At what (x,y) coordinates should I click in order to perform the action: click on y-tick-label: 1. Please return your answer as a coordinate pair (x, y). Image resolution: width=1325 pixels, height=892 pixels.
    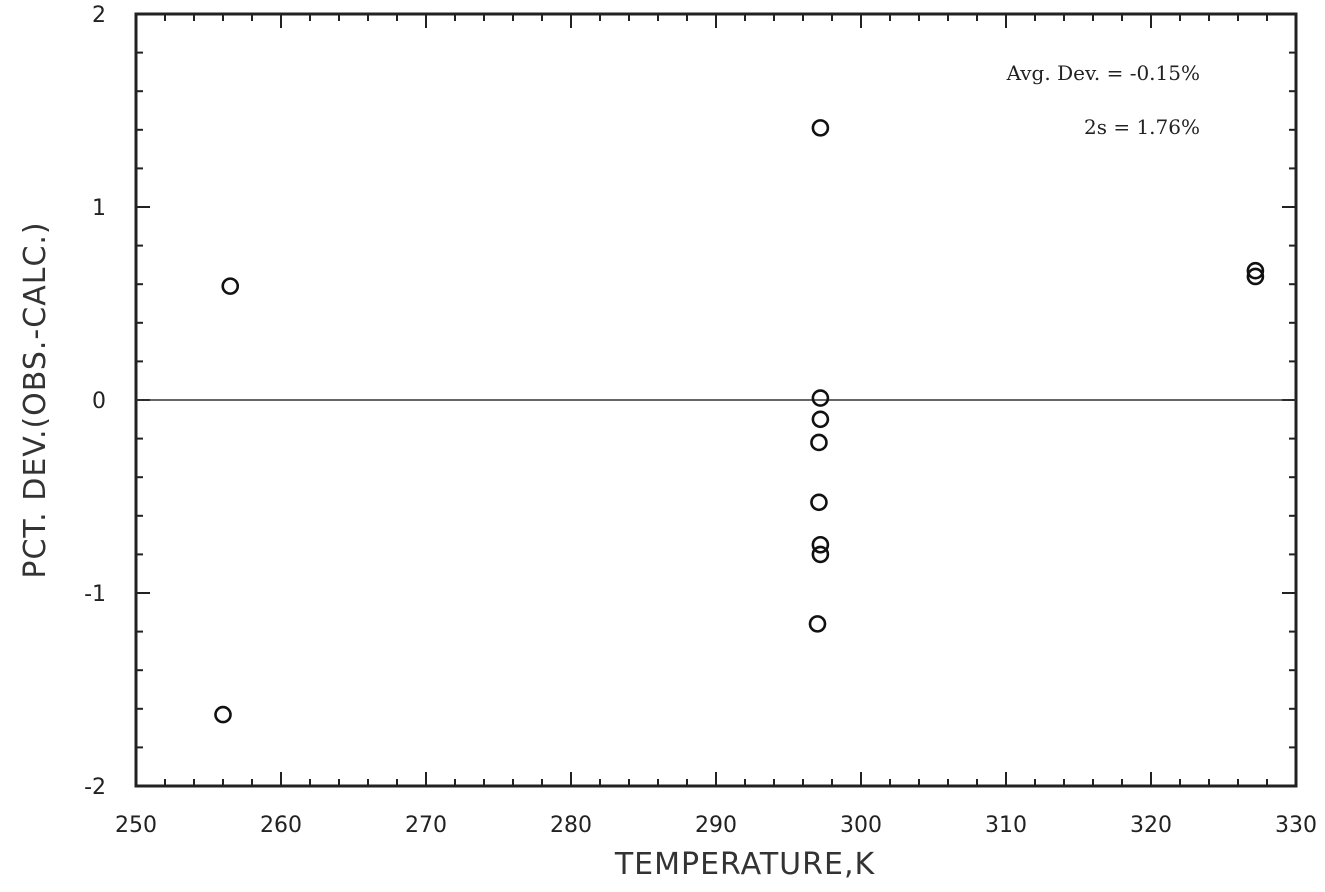
    Looking at the image, I should click on (99, 208).